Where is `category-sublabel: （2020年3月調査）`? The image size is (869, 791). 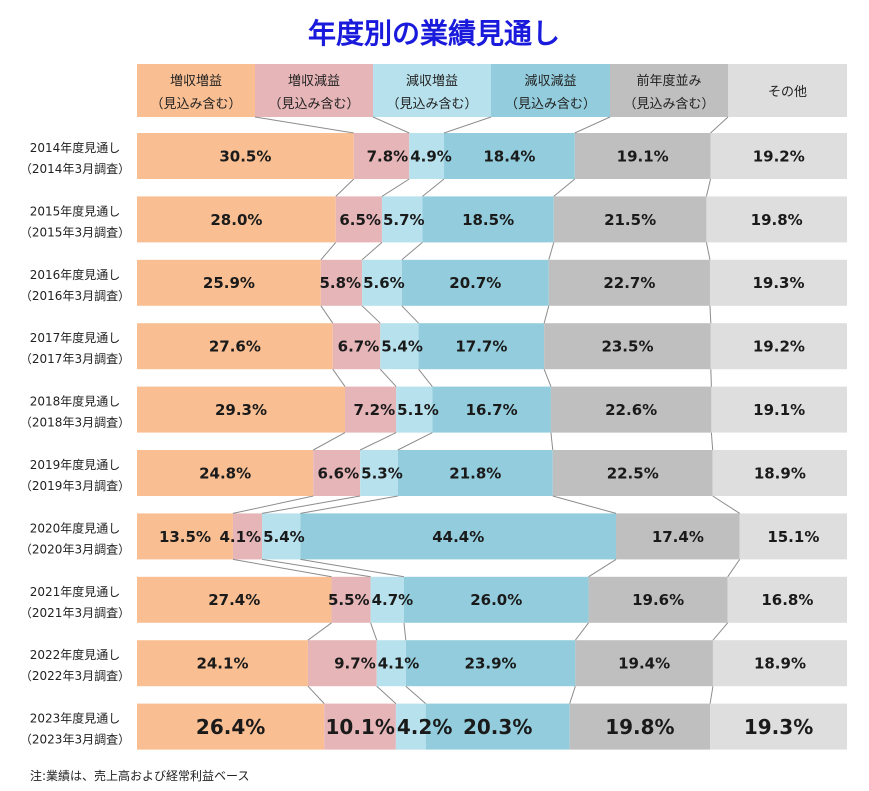
category-sublabel: （2020年3月調査） is located at coordinates (75, 549).